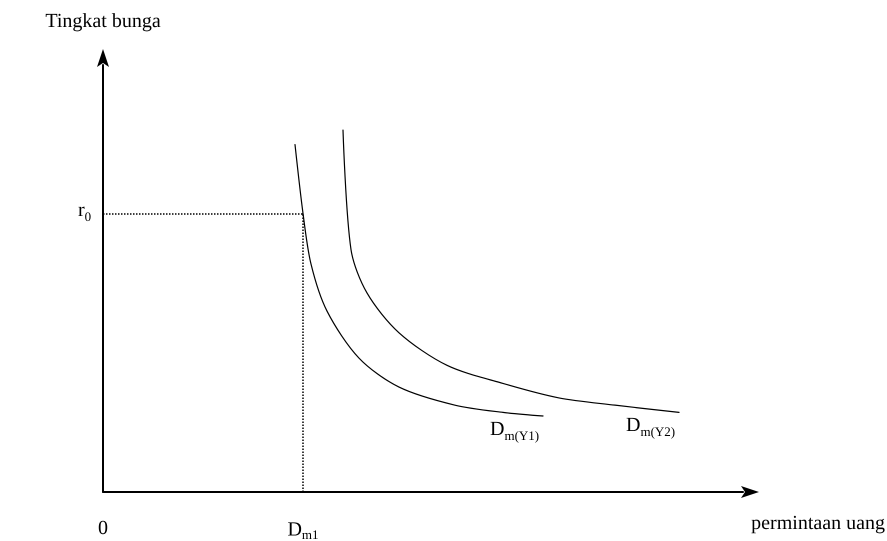  What do you see at coordinates (651, 428) in the screenshot?
I see `series-label: D$_{m(Y2)}$` at bounding box center [651, 428].